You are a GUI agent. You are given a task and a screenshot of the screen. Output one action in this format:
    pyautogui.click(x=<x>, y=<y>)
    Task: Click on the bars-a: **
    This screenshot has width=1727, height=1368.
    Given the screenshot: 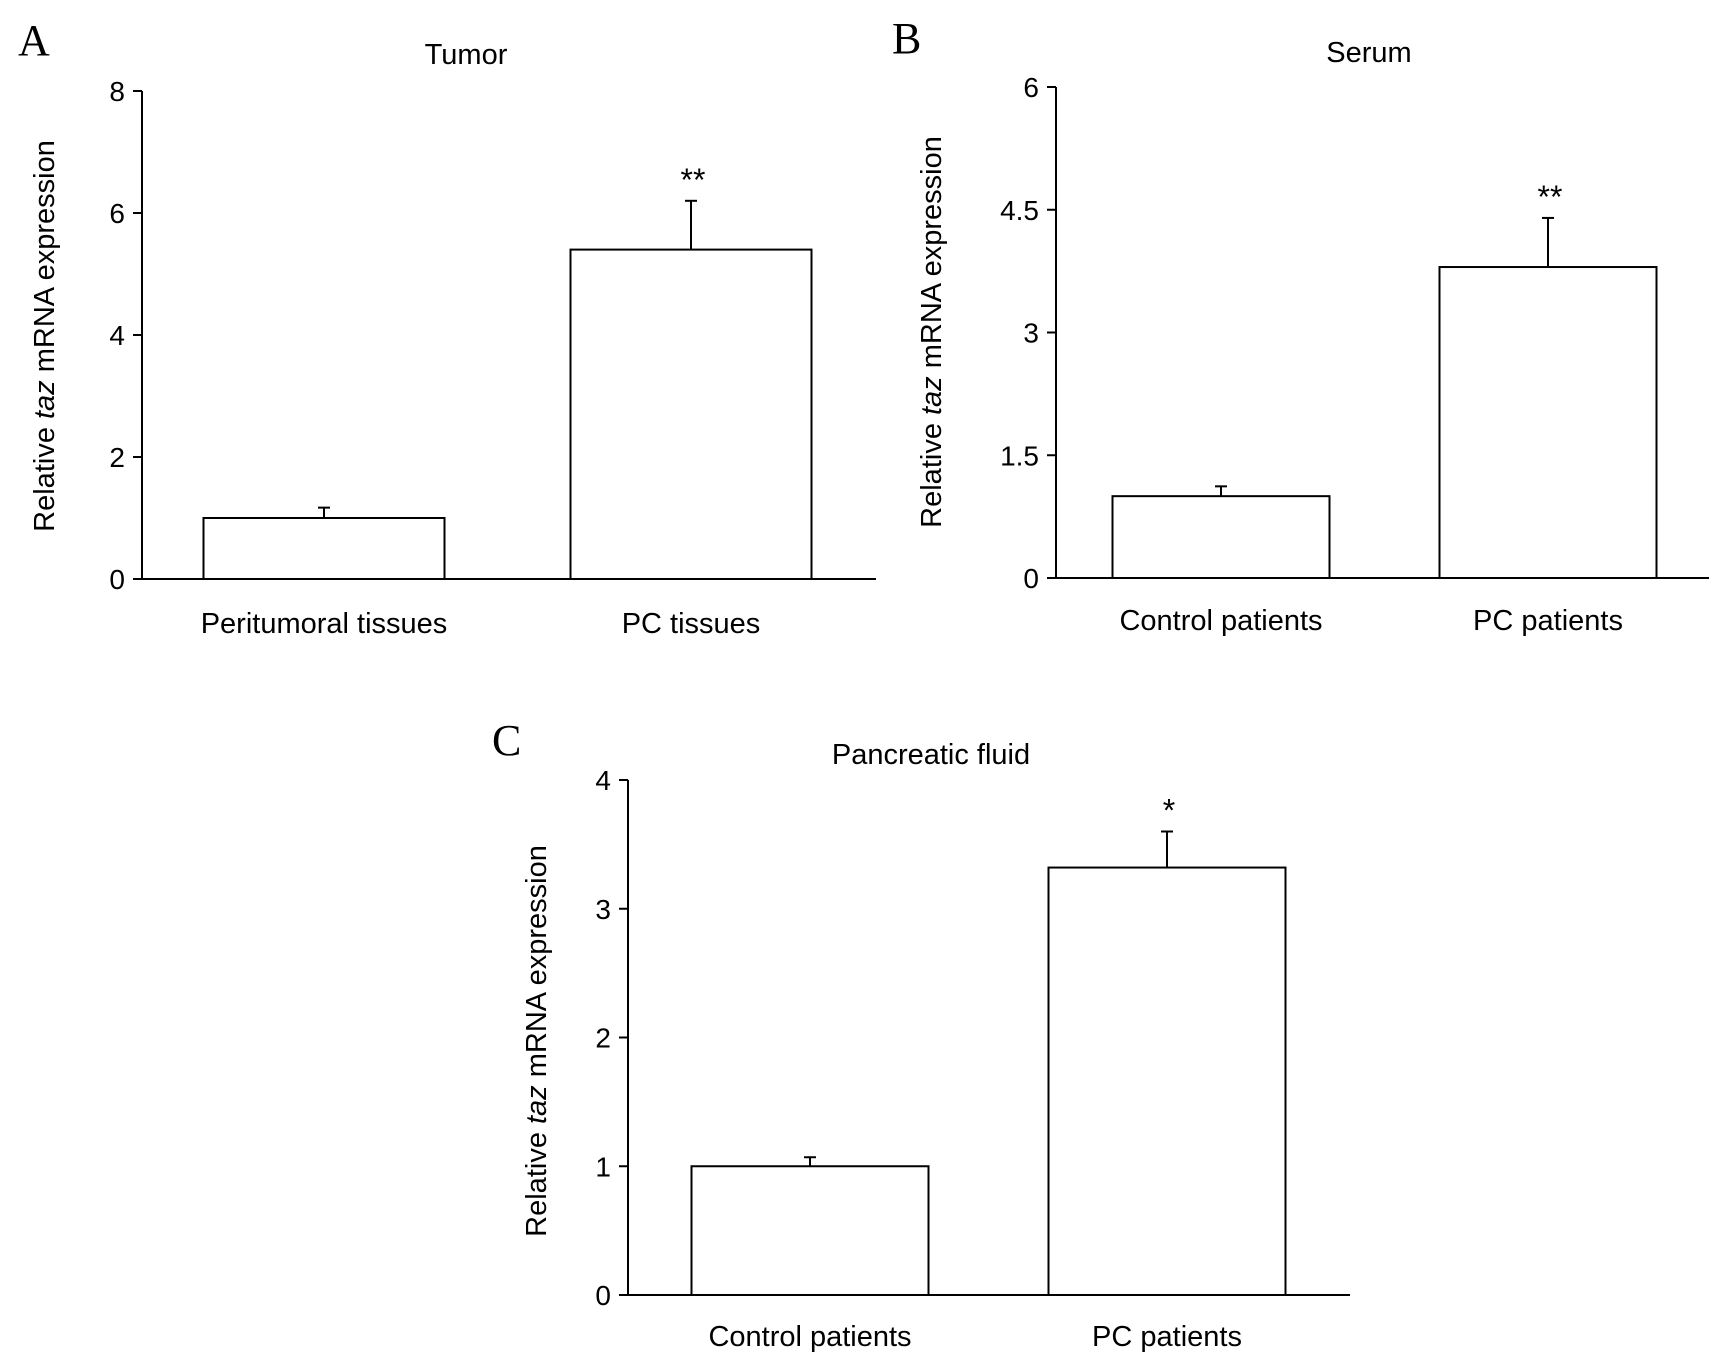 What is the action you would take?
    pyautogui.click(x=507, y=371)
    